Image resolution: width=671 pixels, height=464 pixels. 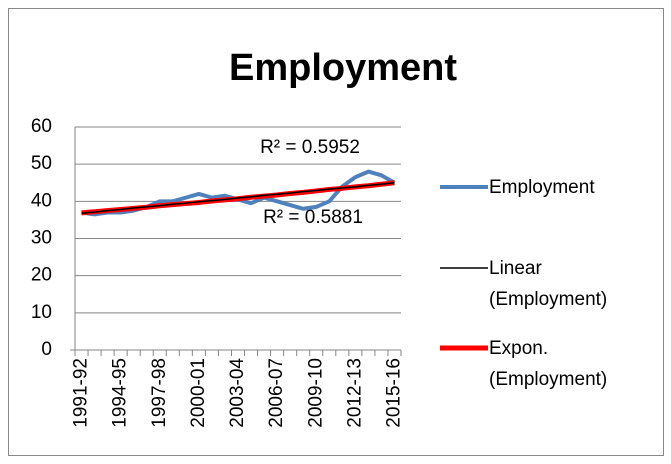 I want to click on y-tick-label: 40, so click(x=41, y=200).